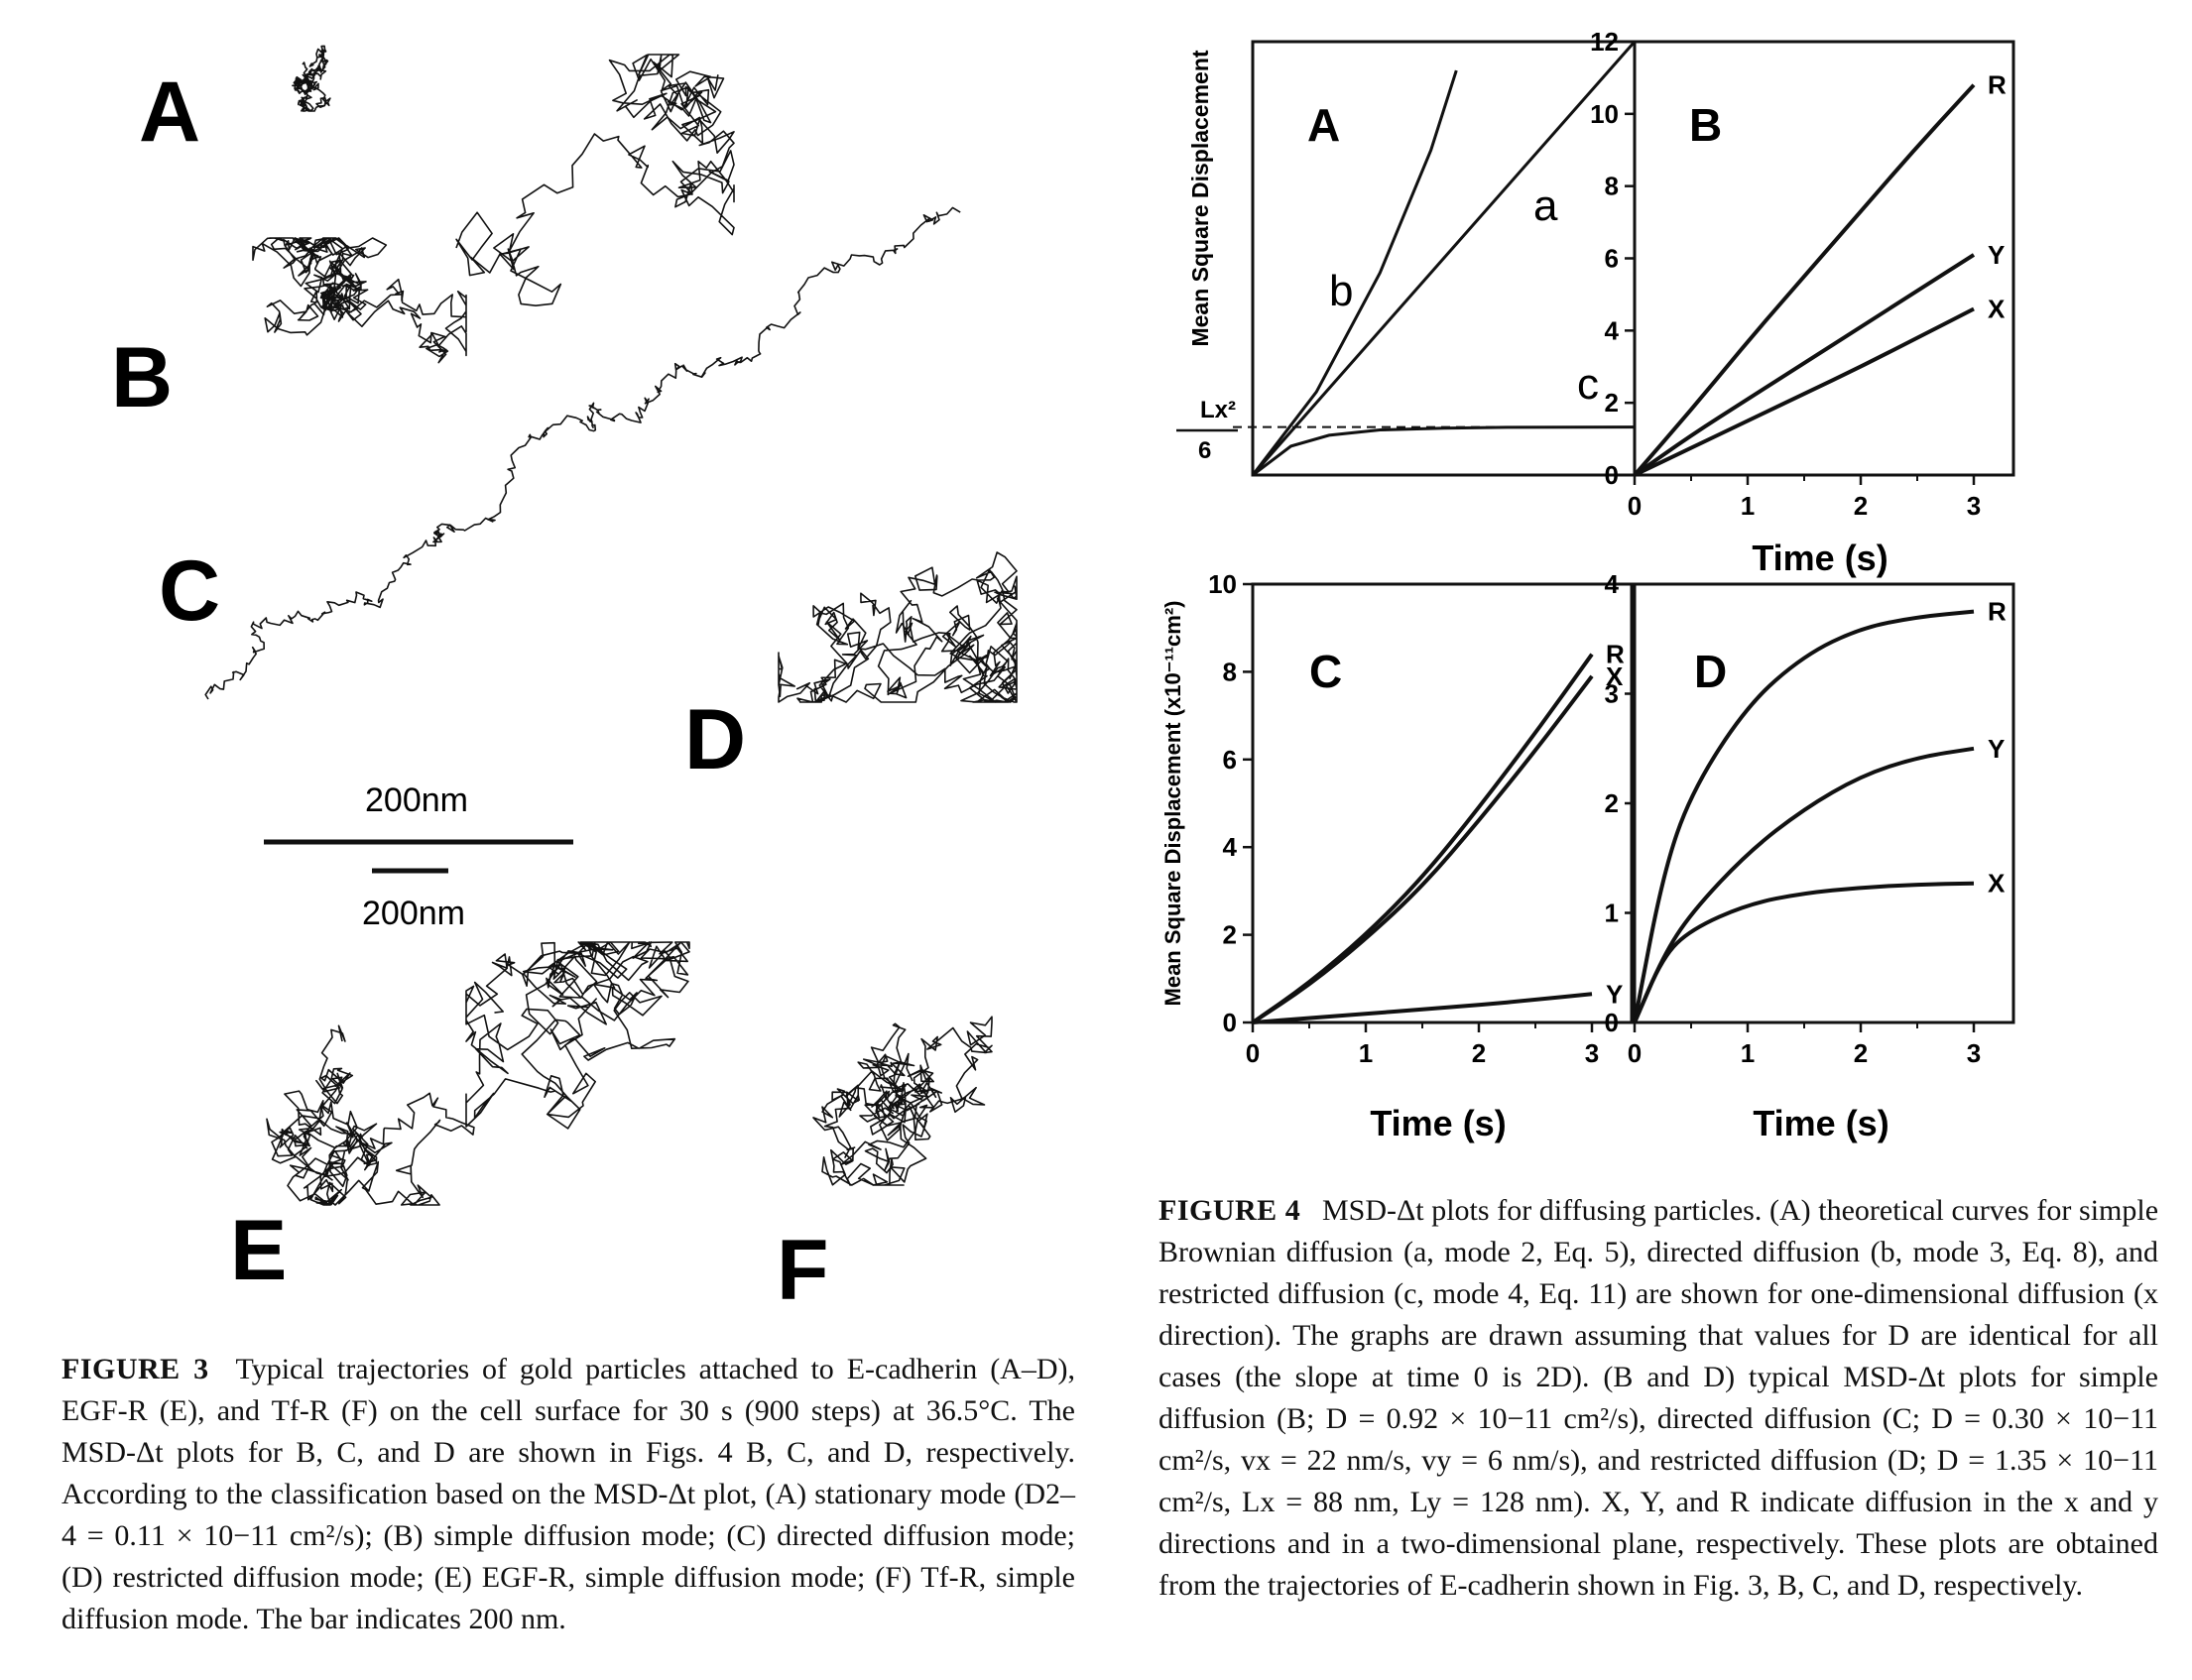 The height and width of the screenshot is (1680, 2192). What do you see at coordinates (1172, 804) in the screenshot?
I see `panel-c-ylabel: Mean Square Displacement (x10⁻¹¹cm²)` at bounding box center [1172, 804].